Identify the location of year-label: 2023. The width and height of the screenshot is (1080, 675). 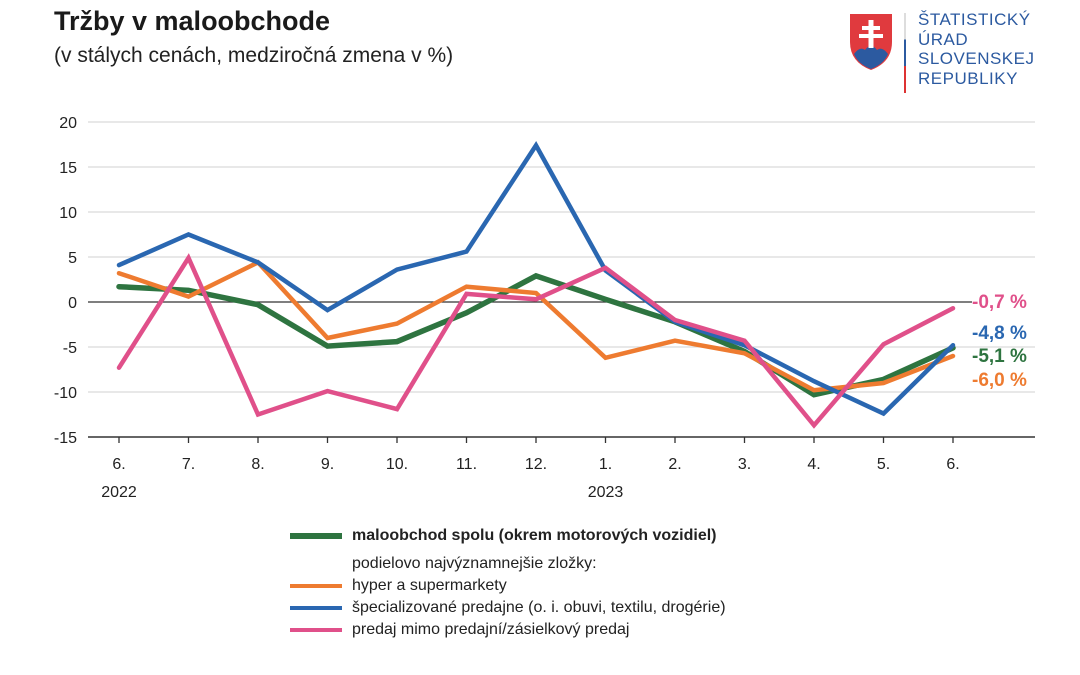
(606, 492).